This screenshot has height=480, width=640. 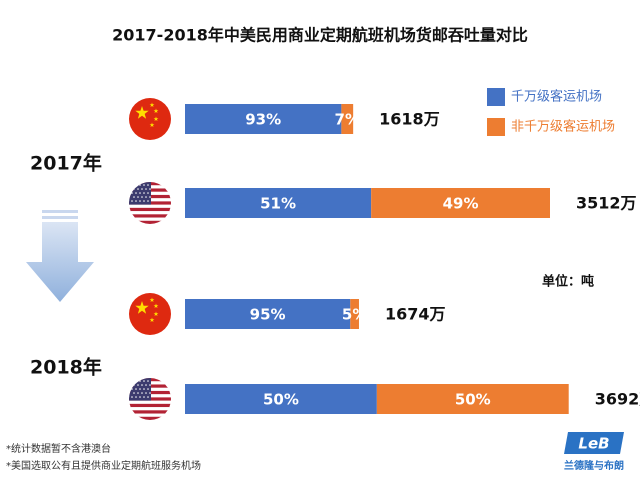 I want to click on total-label: 3512万, so click(x=606, y=203).